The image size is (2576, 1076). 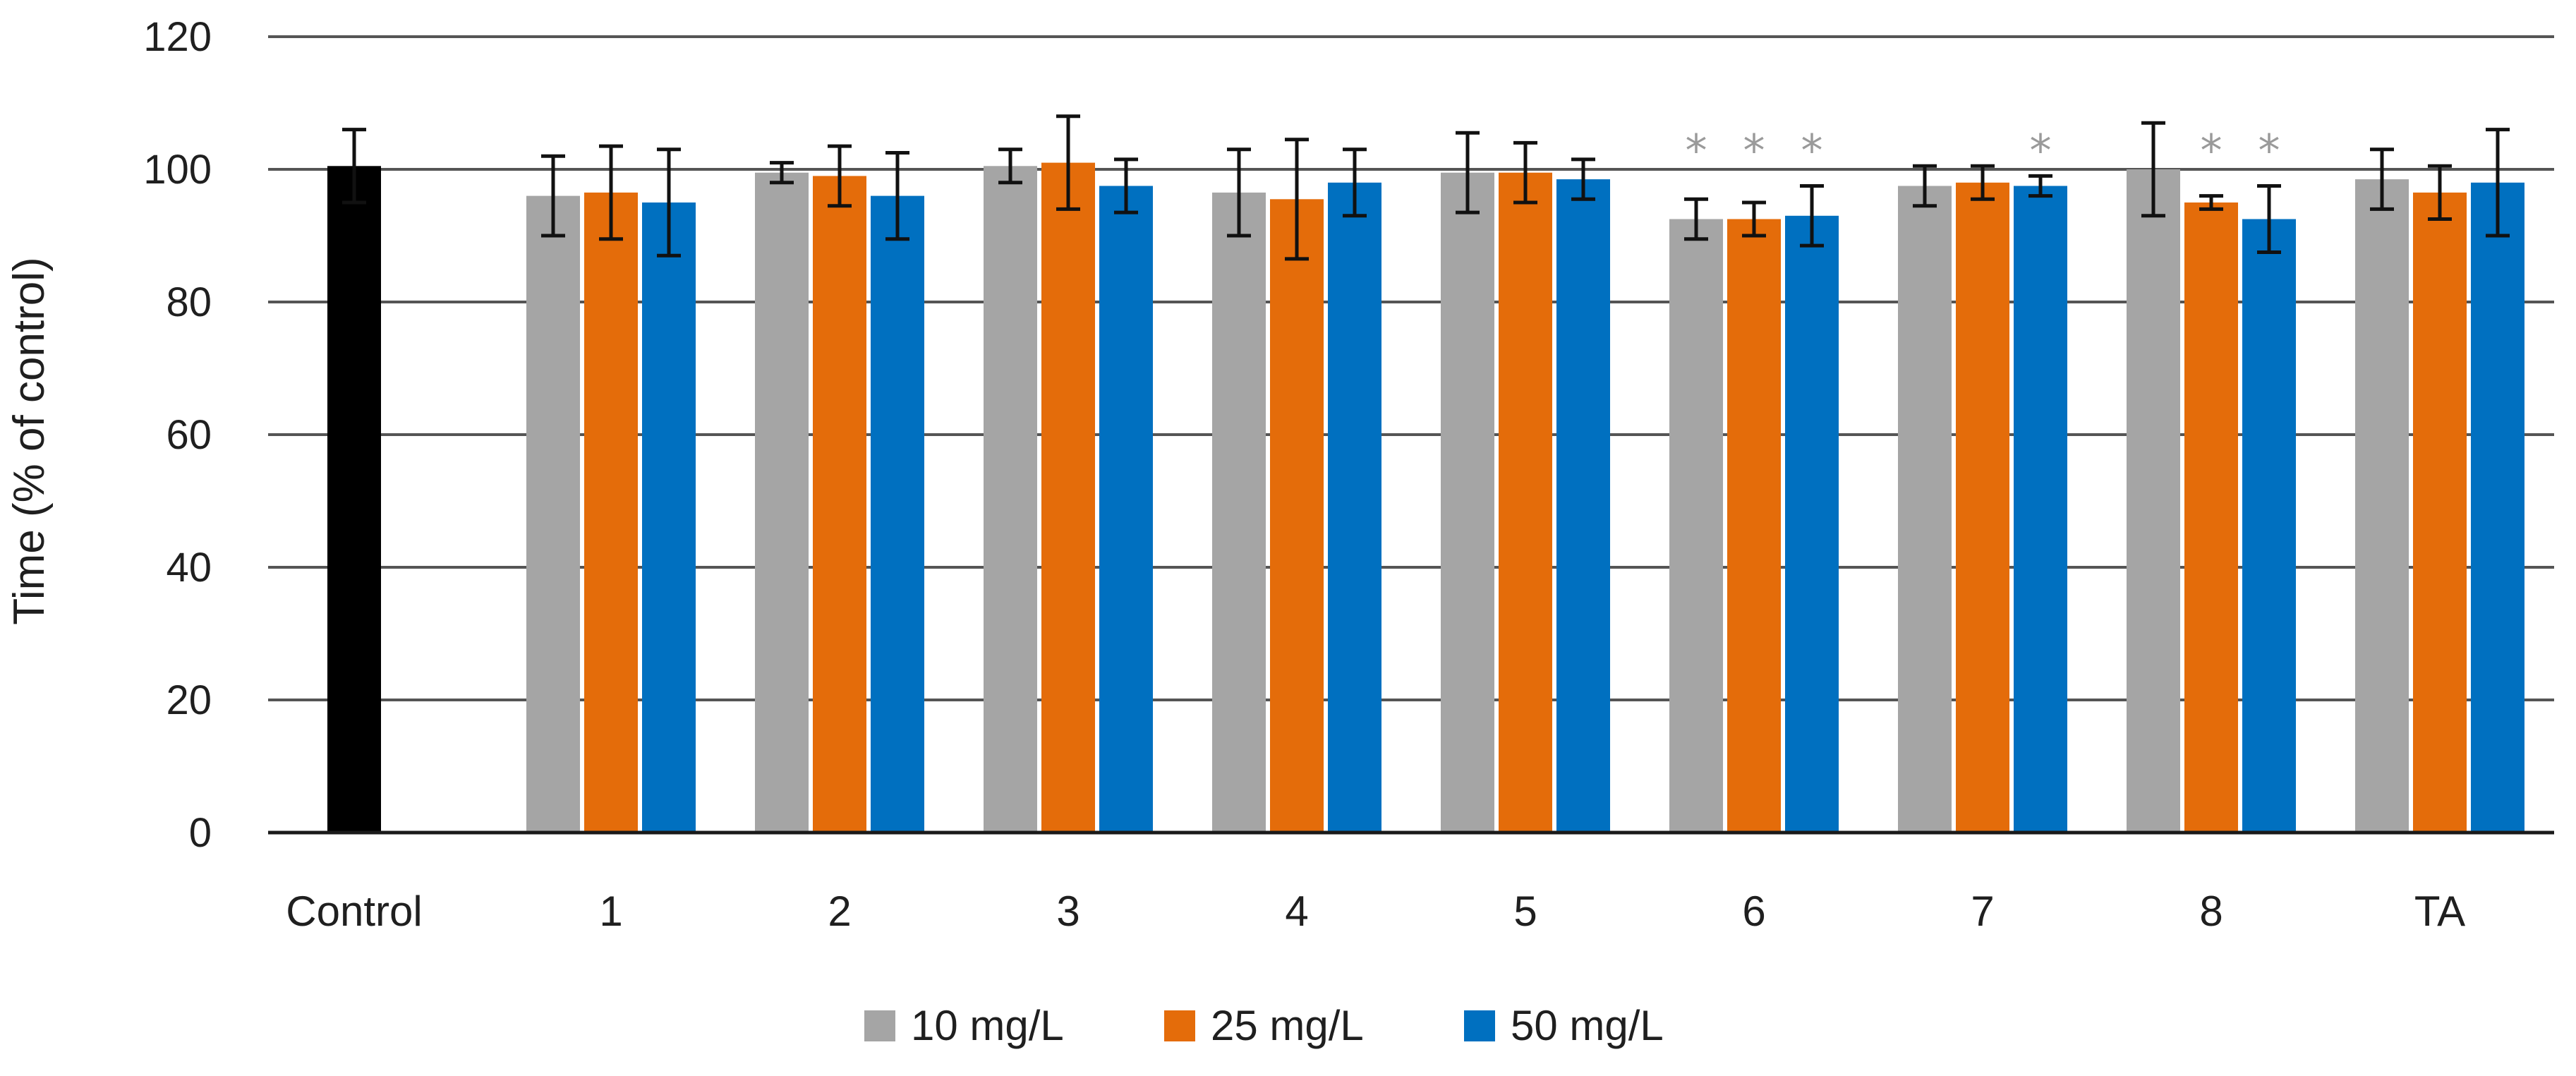 I want to click on x-tick-label: 2, so click(x=840, y=911).